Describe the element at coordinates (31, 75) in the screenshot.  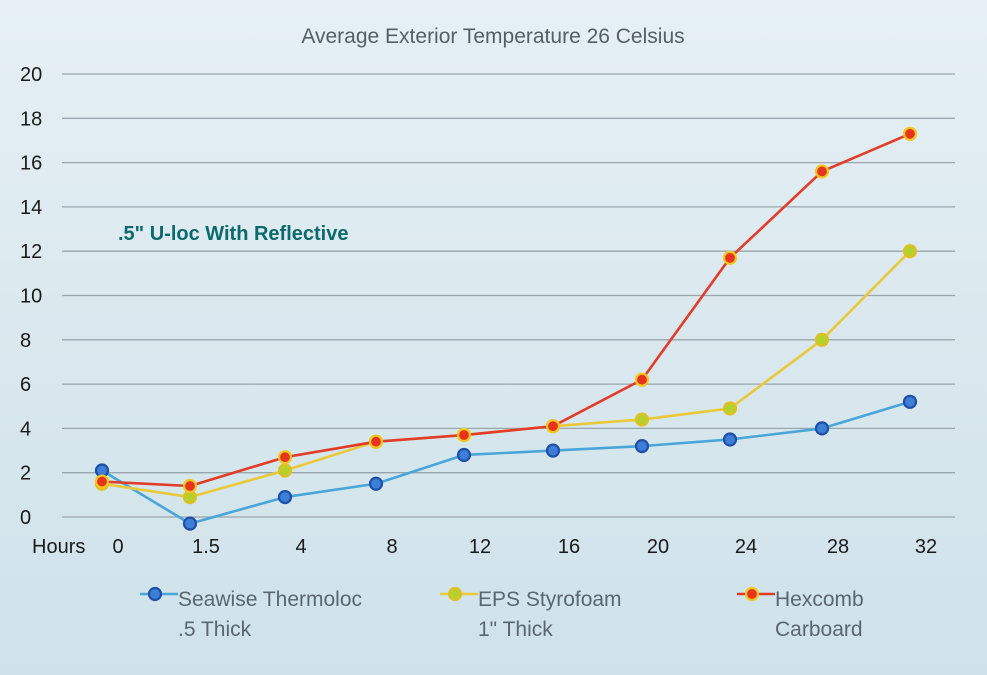
I see `y-tick-label: 20` at that location.